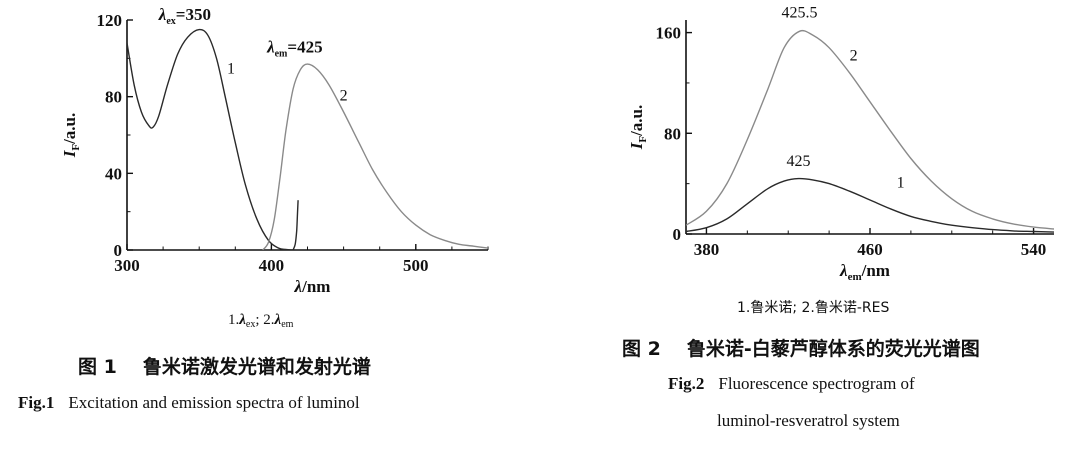 Image resolution: width=1080 pixels, height=450 pixels. What do you see at coordinates (272, 265) in the screenshot?
I see `x-tick-label: 400` at bounding box center [272, 265].